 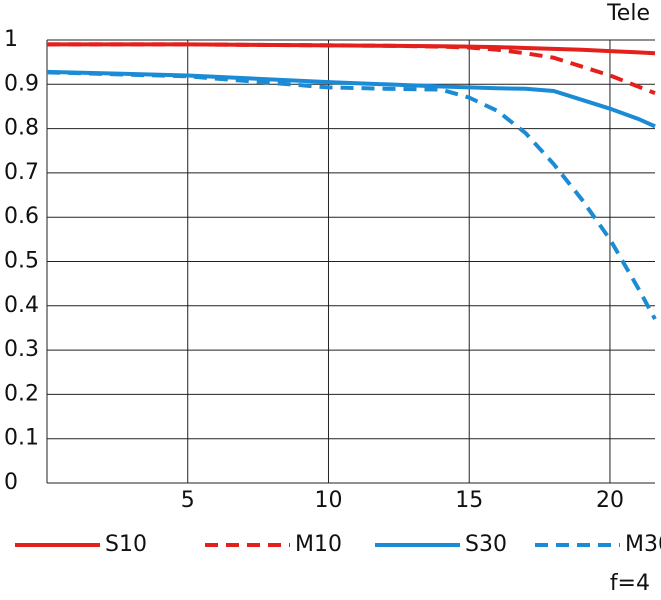 I want to click on x-tick-label: 5, so click(x=188, y=500).